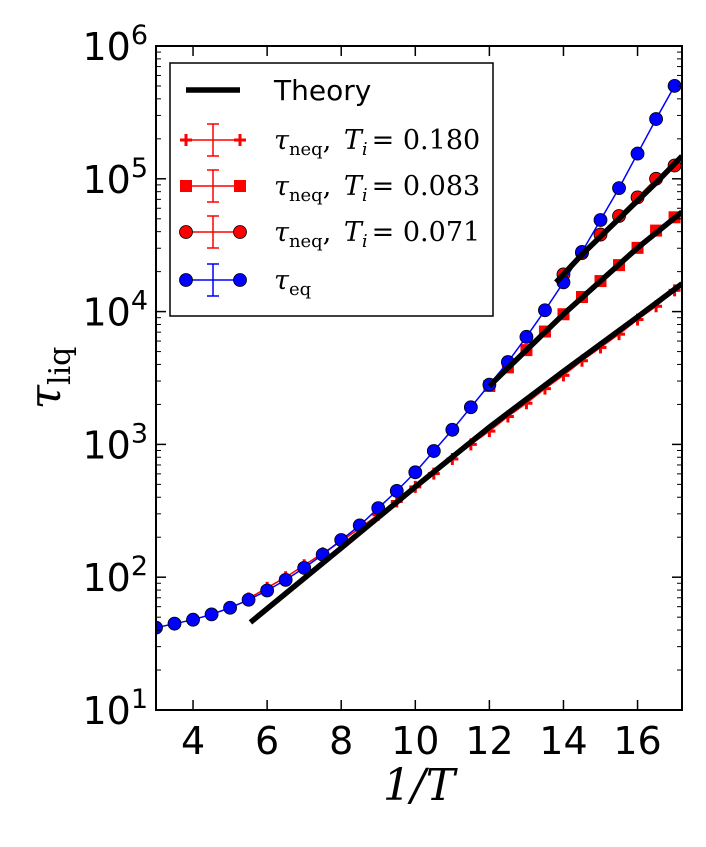 Image resolution: width=706 pixels, height=847 pixels. Describe the element at coordinates (377, 188) in the screenshot. I see `legend-label: τneq, Ti = 0.083` at that location.